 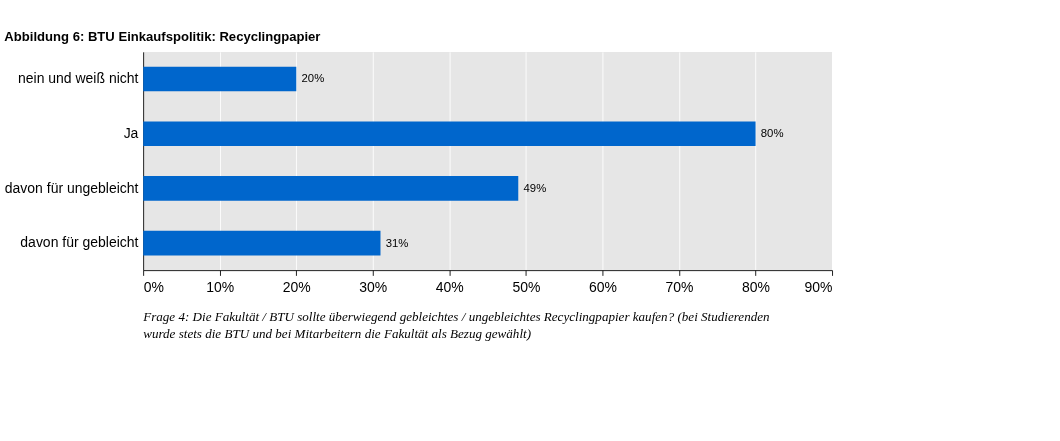 What do you see at coordinates (535, 187) in the screenshot?
I see `data-label: 49%` at bounding box center [535, 187].